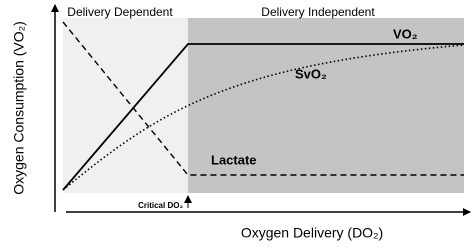  I want to click on svo2-label: SvO₂, so click(311, 73).